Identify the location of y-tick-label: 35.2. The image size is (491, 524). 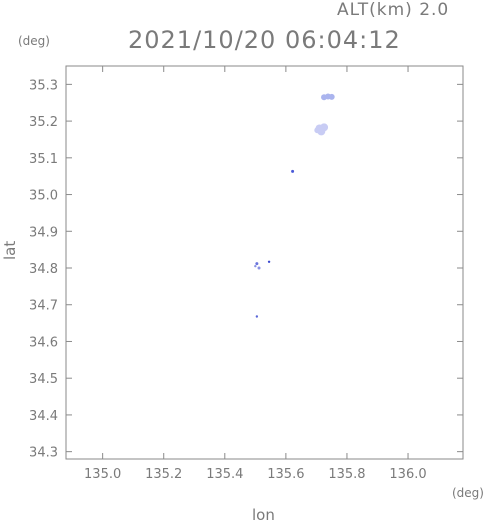
(43, 122).